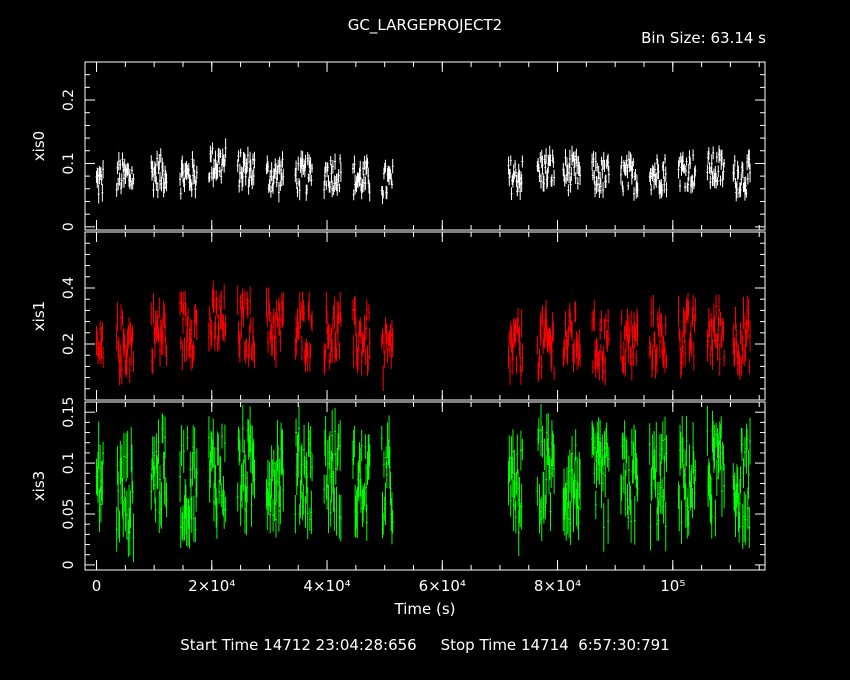 The width and height of the screenshot is (850, 680). Describe the element at coordinates (219, 645) in the screenshot. I see `start-time-label: Start Time` at that location.